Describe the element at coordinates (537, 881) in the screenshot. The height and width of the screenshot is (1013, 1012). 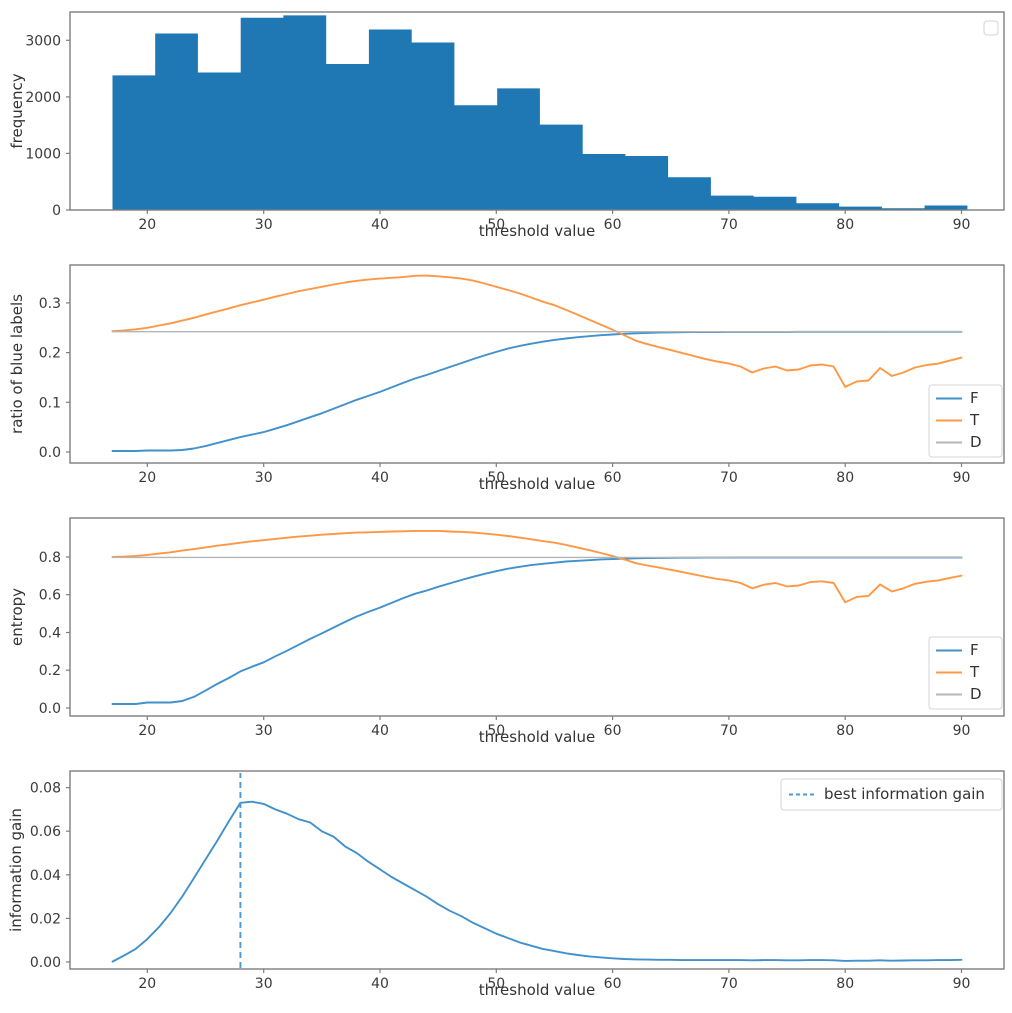
I see `line-series-information-gain` at that location.